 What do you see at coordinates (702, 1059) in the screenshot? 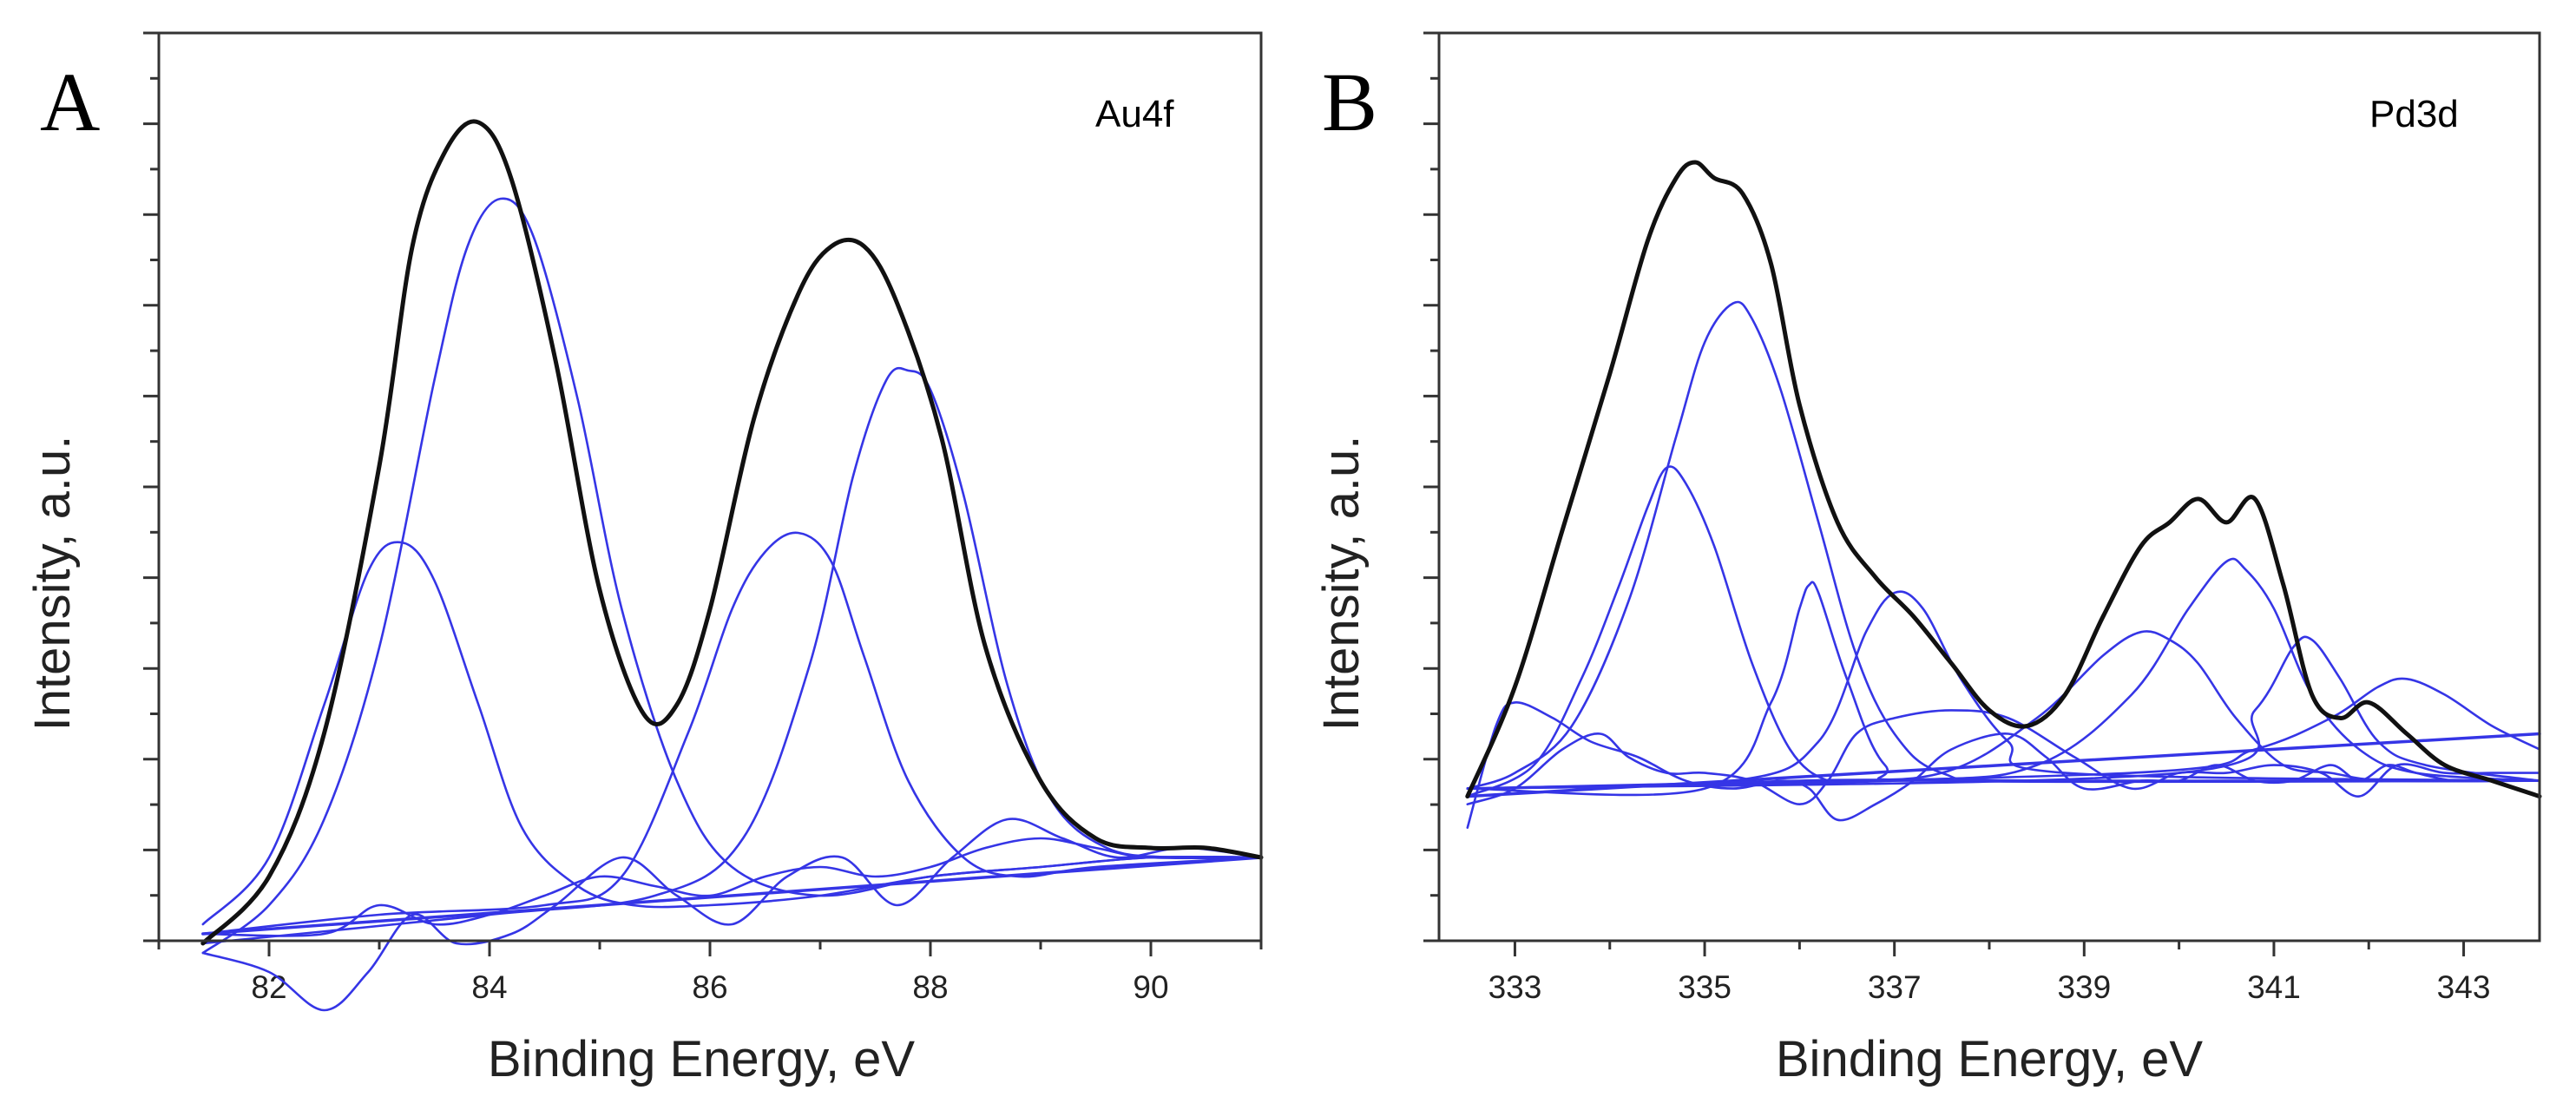
I see `panel-a-x-axis-title: Binding Energy, eV` at bounding box center [702, 1059].